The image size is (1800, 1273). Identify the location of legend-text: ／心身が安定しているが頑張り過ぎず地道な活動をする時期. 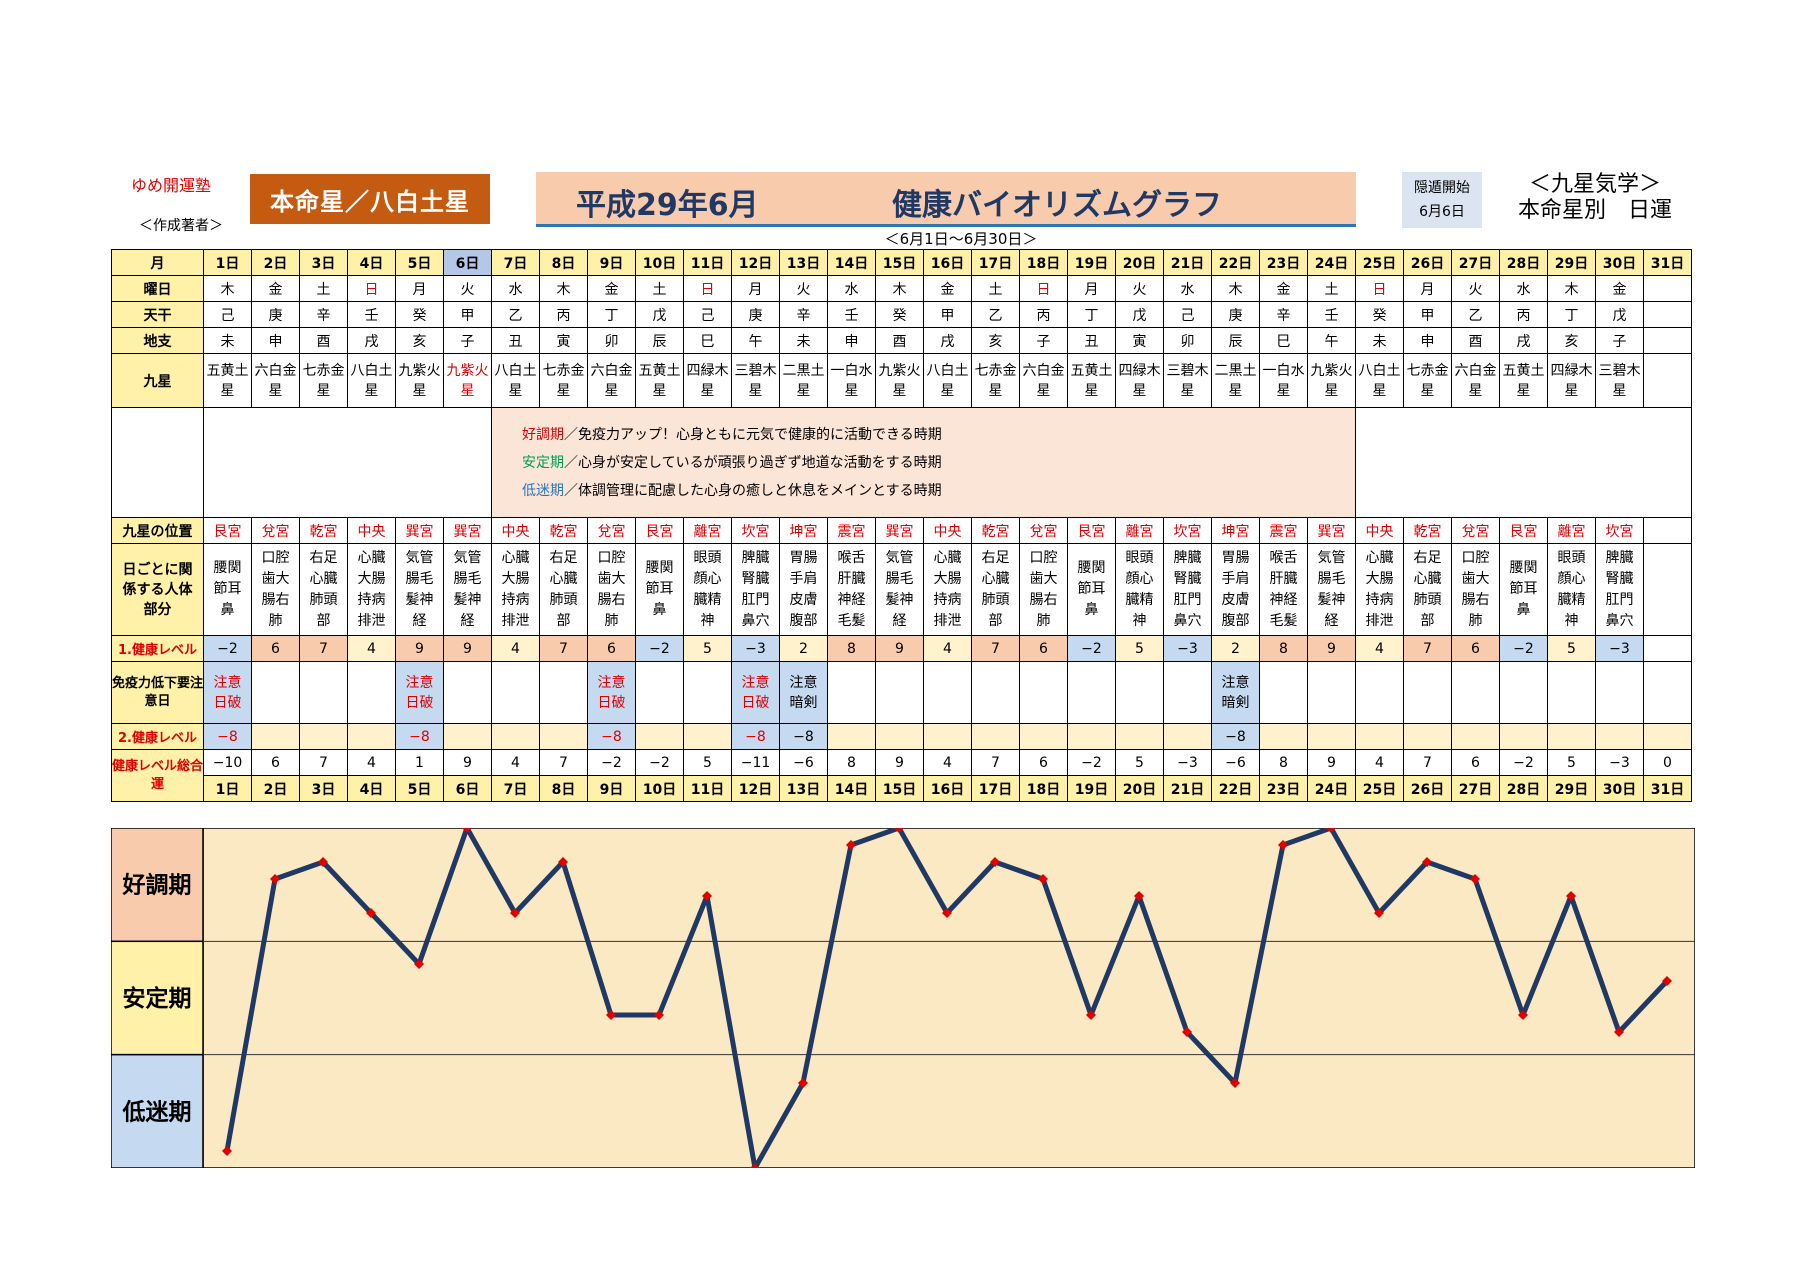
(753, 462).